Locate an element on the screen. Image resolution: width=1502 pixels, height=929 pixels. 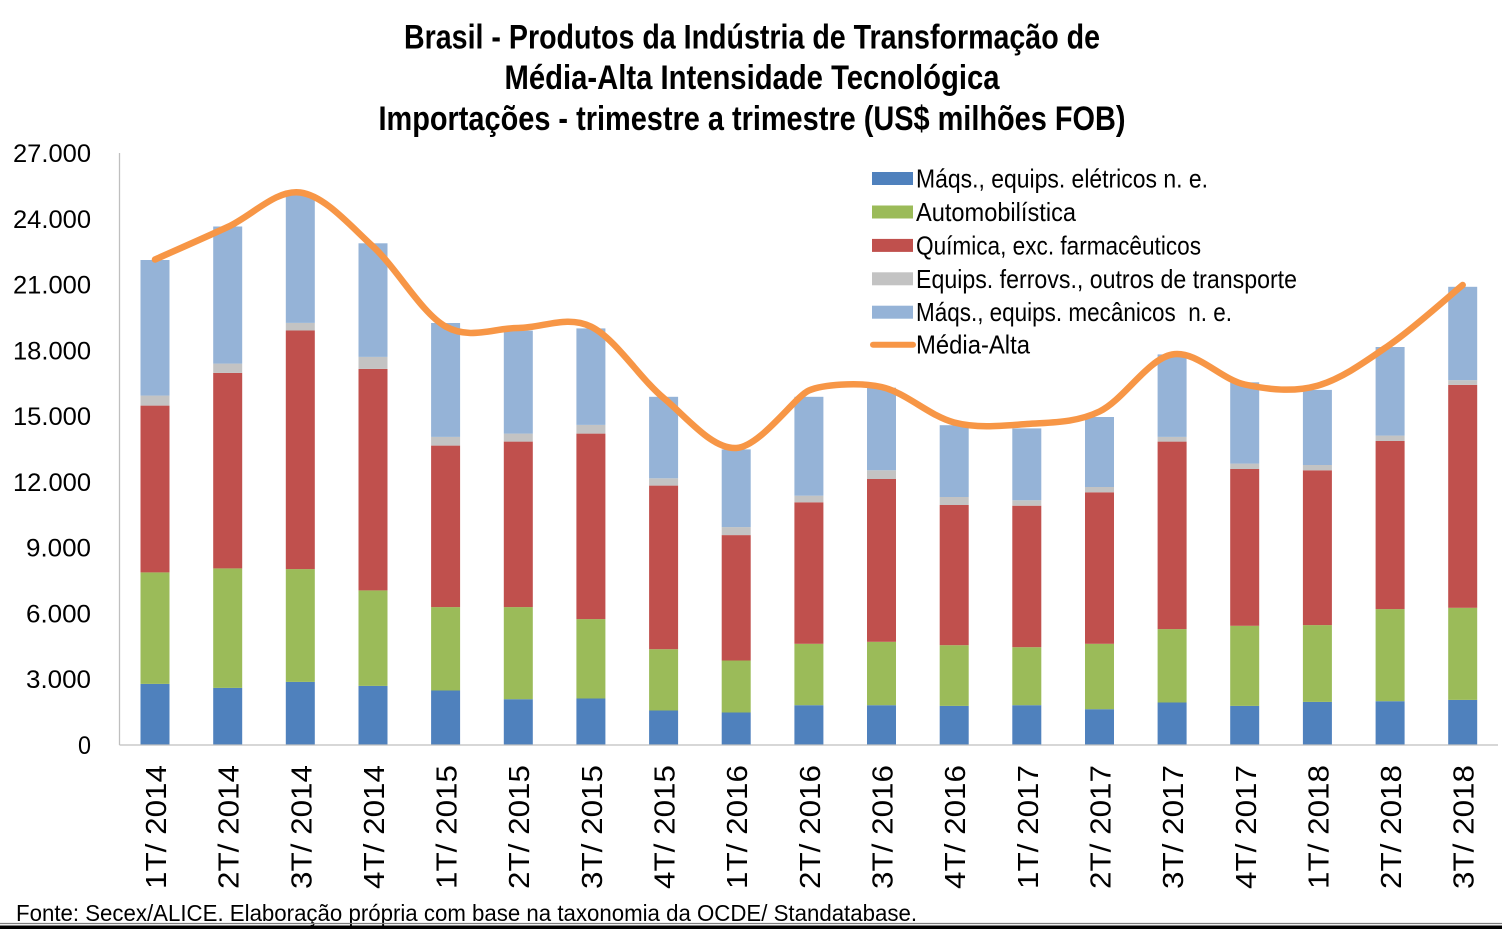
svg-text:Média-Alta Intensidade Tecnoló: Média-Alta Intensidade Tecnológica is located at coordinates (753, 78).